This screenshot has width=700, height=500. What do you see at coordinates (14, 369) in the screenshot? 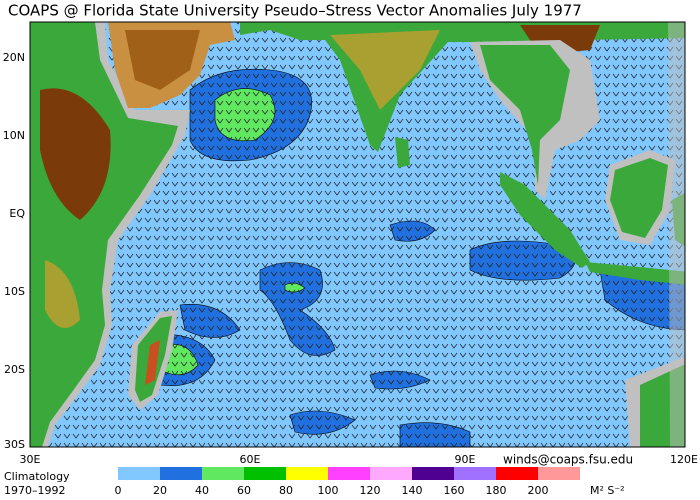
I see `lat-label: 20S` at bounding box center [14, 369].